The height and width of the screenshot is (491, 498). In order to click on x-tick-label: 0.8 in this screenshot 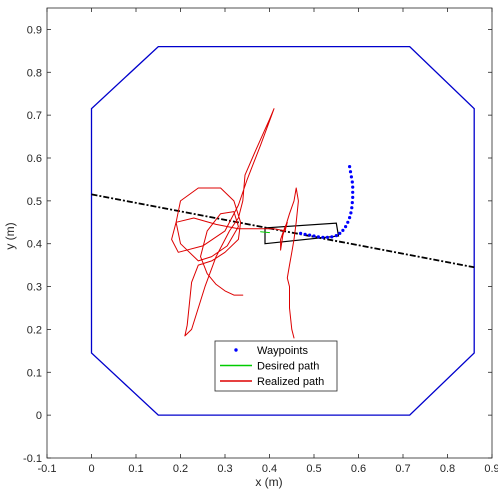, I will do `click(447, 469)`.